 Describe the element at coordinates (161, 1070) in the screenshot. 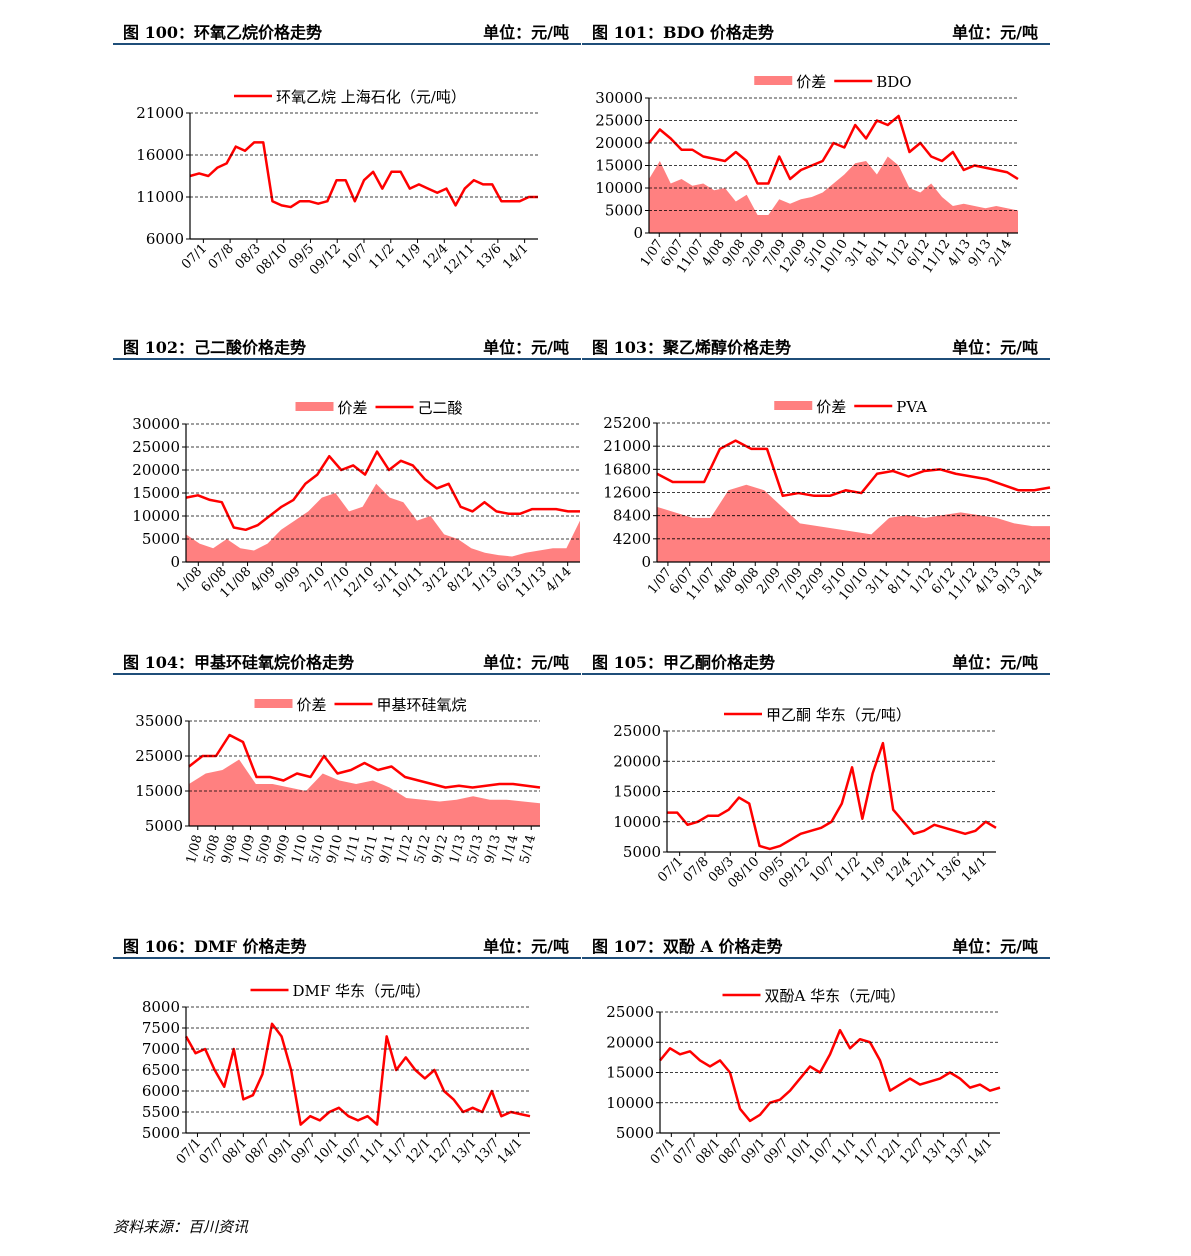

I see `y-tick-label: 6500` at that location.